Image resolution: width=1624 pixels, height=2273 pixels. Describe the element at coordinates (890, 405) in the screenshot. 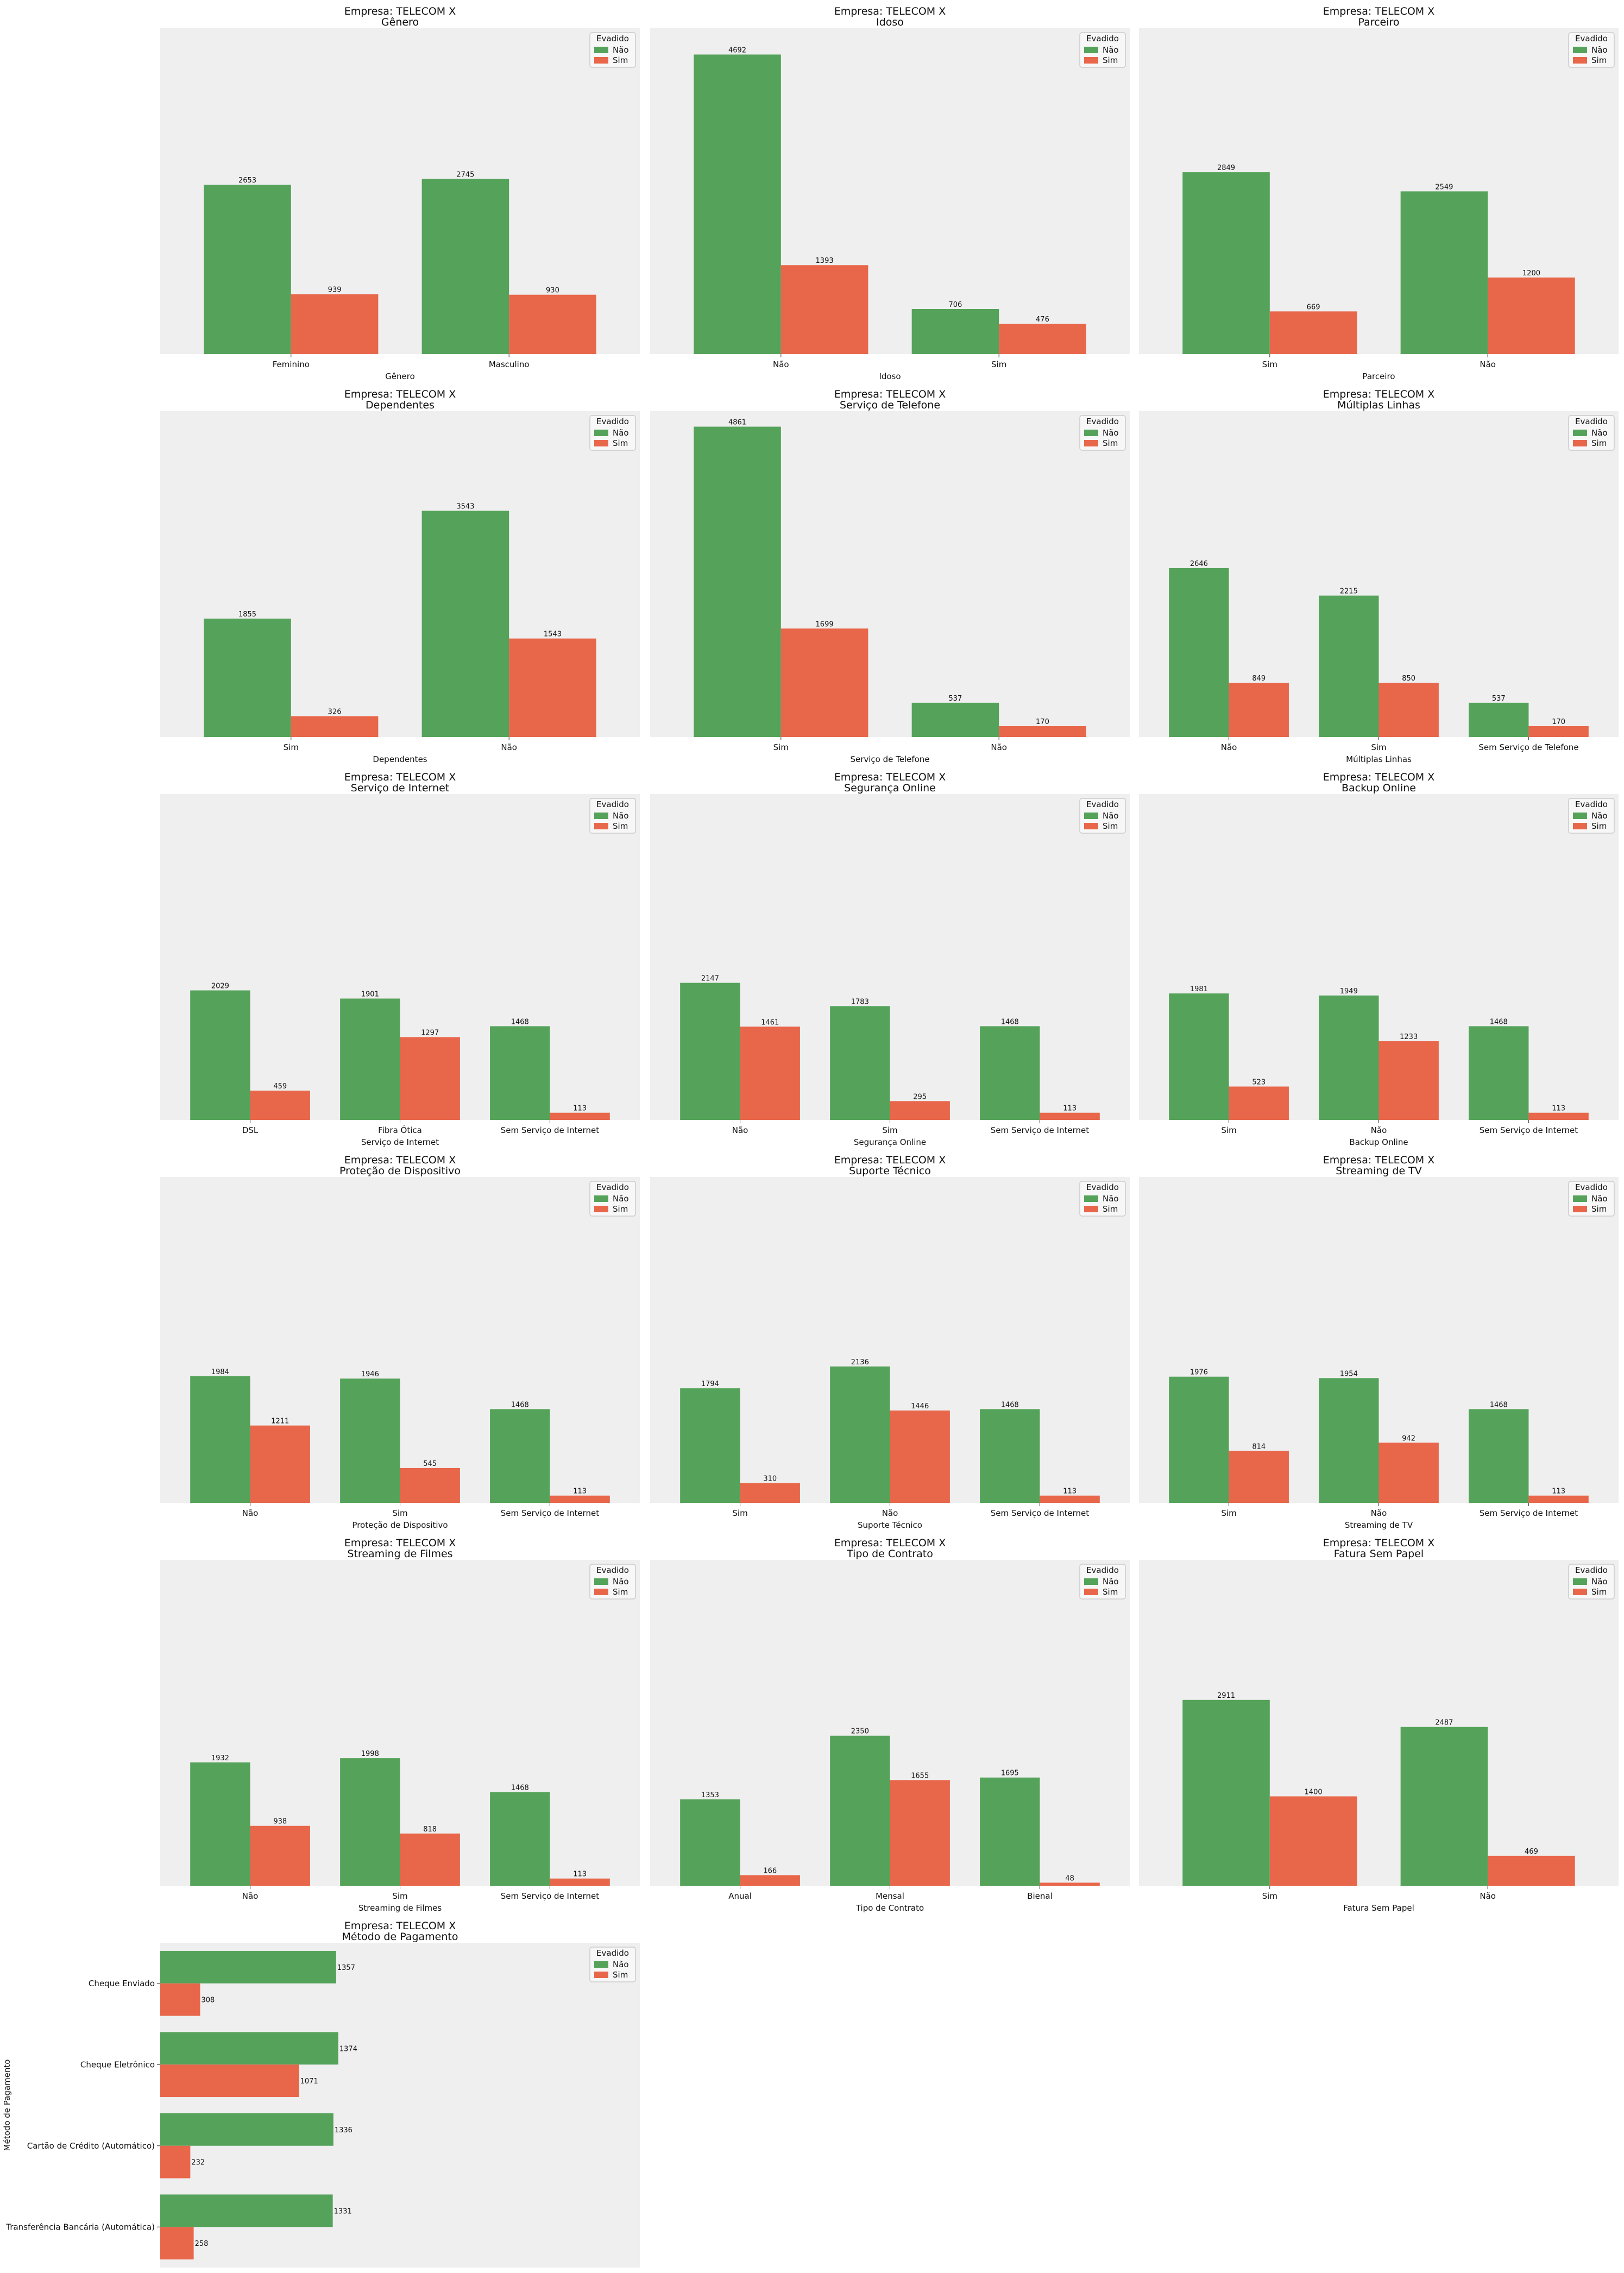

I see `chart-subtitle: Serviço de Telefone` at that location.